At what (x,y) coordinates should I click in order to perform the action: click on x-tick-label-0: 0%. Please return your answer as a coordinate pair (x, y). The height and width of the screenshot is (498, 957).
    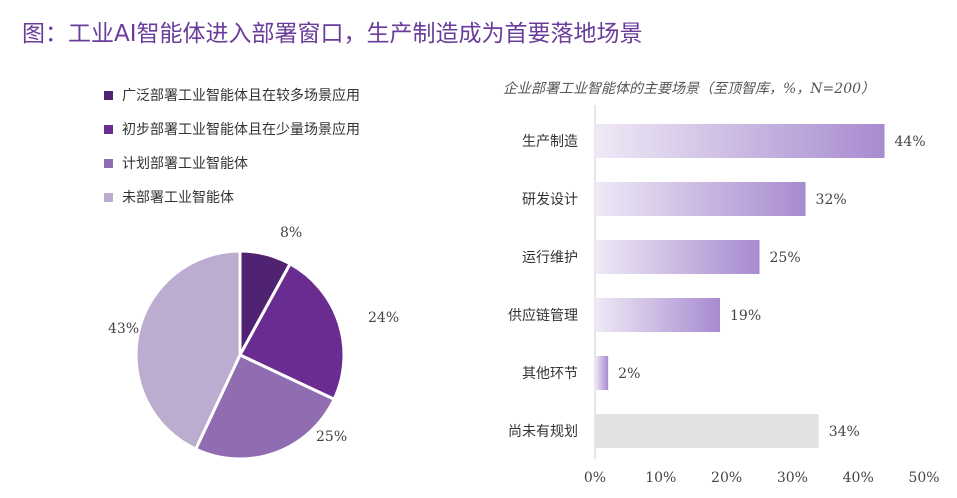
    Looking at the image, I should click on (595, 478).